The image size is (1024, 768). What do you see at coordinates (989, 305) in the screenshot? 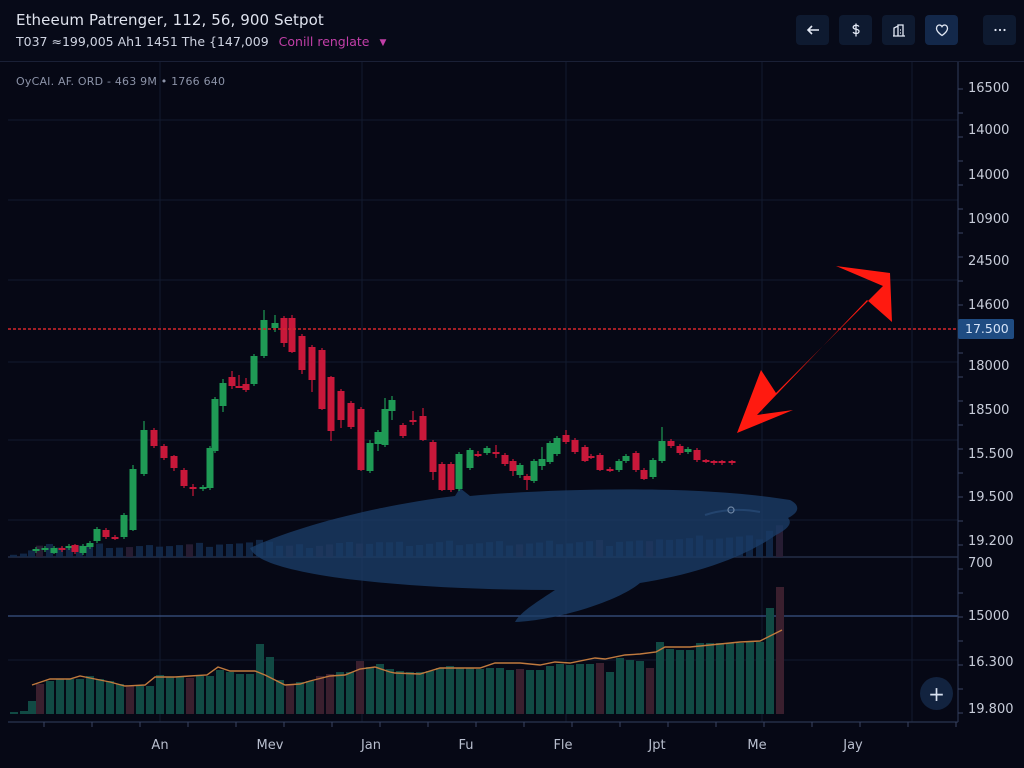
I see `price-axis-label: 14600` at bounding box center [989, 305].